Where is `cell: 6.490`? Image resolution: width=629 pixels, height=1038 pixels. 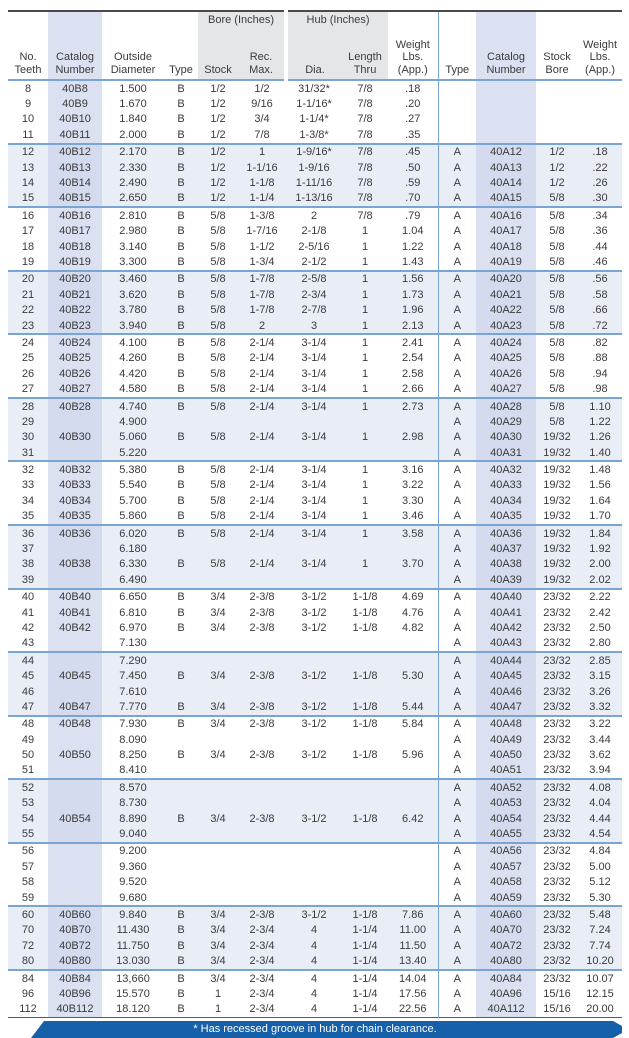 cell: 6.490 is located at coordinates (133, 580).